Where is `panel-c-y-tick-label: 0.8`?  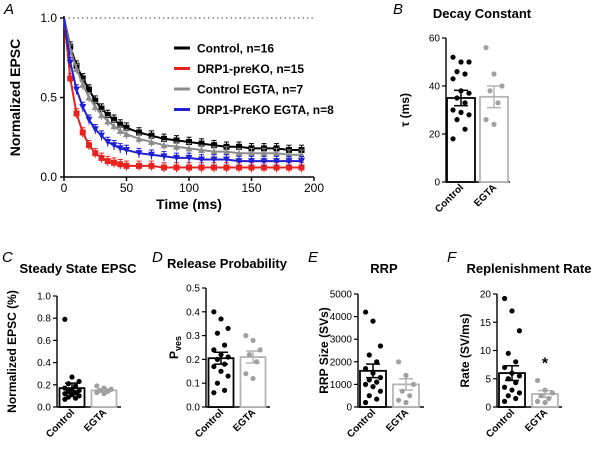 panel-c-y-tick-label: 0.8 is located at coordinates (44, 319).